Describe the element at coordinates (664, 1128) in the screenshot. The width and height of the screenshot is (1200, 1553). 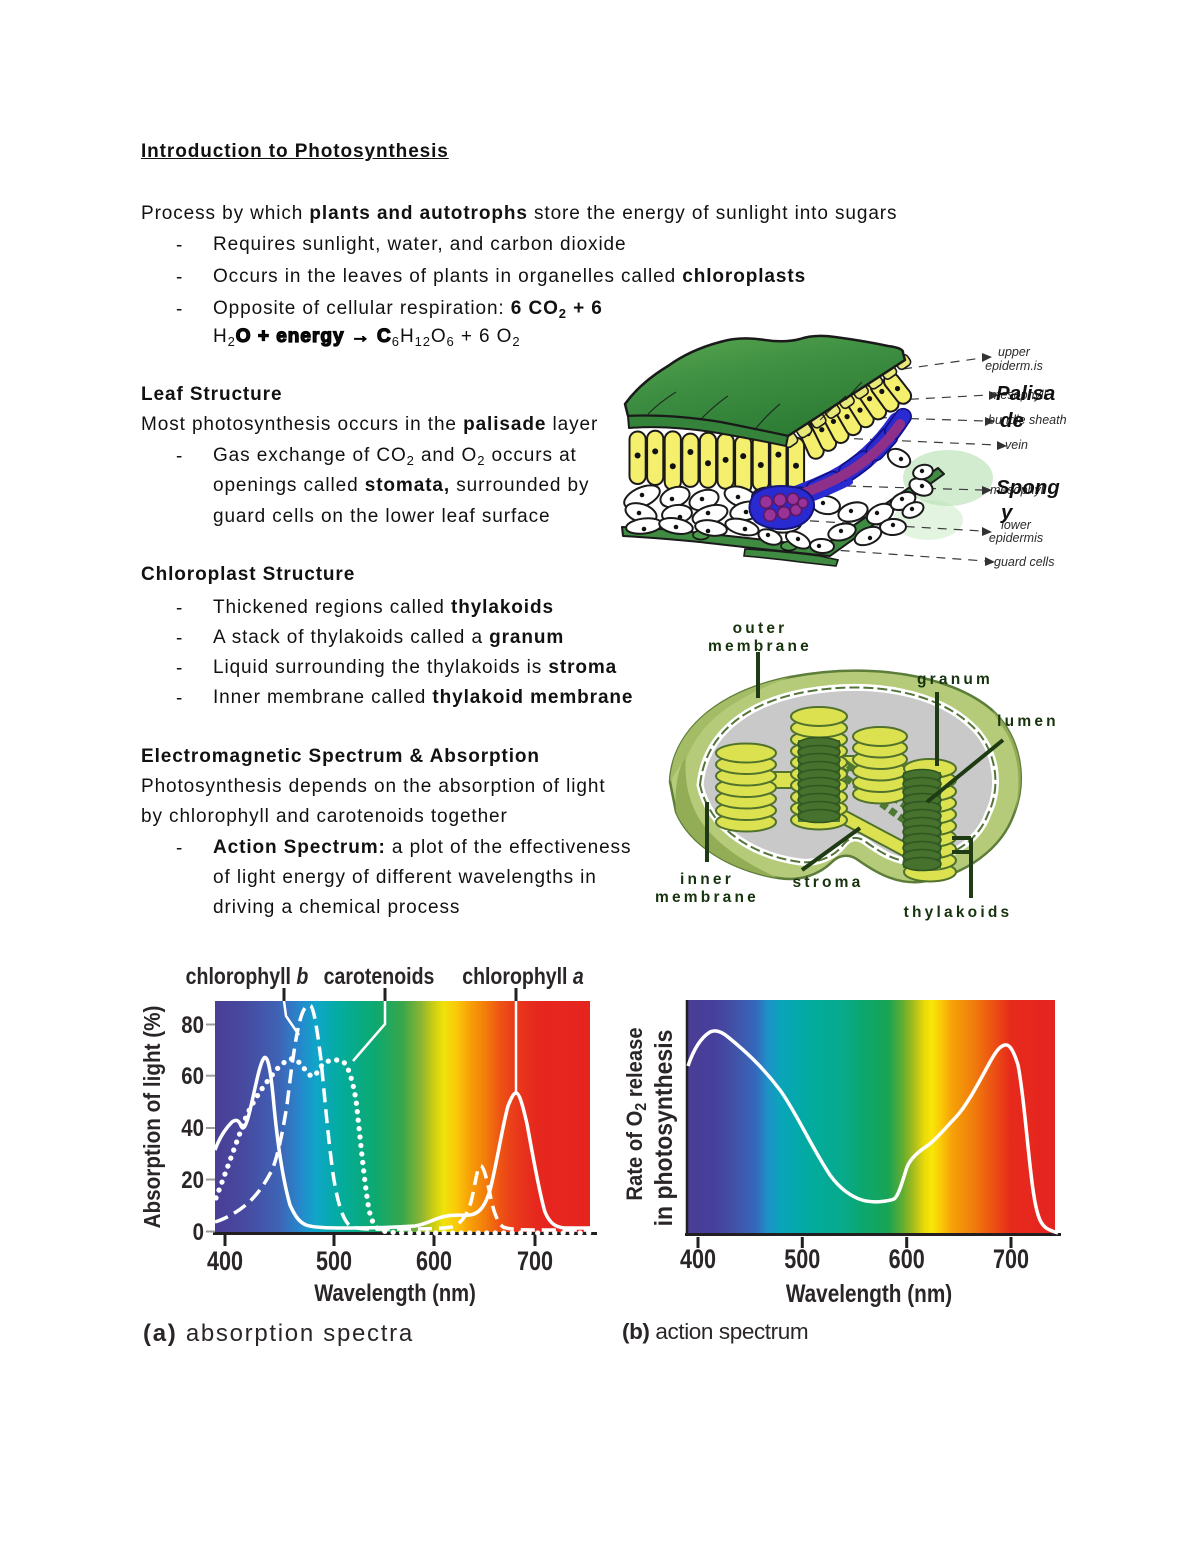
I see `svg-text: in photosynthesis` at that location.